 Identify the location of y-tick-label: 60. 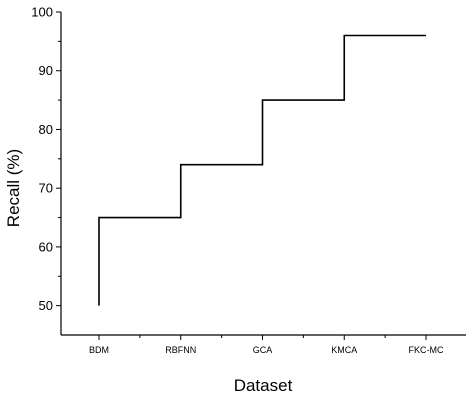
(46, 246).